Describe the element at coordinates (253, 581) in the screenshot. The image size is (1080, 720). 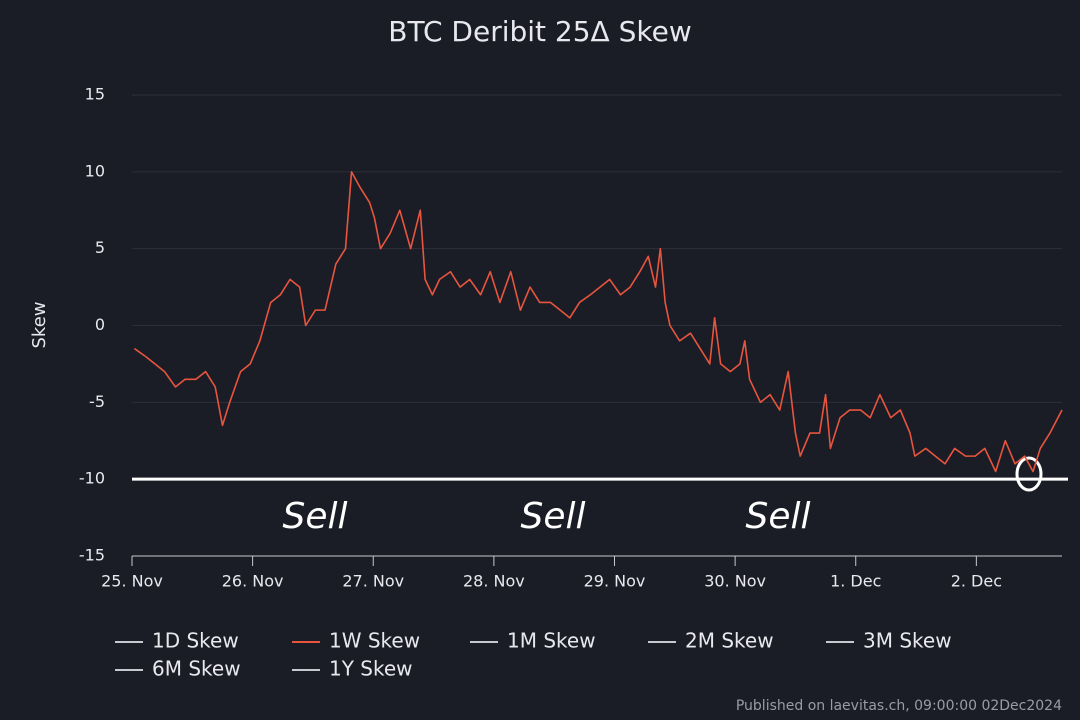
I see `x-tick-label: 26. Nov` at that location.